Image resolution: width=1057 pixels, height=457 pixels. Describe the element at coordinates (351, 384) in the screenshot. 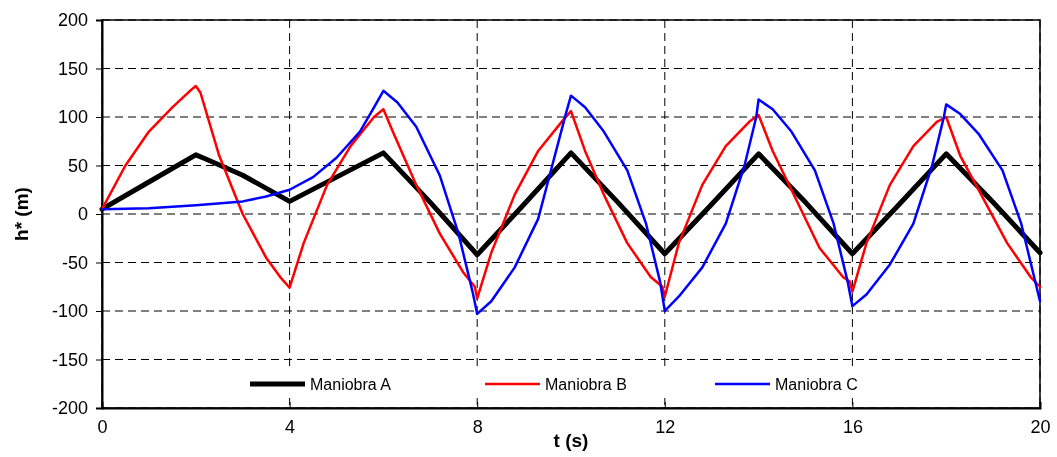

I see `legend-label: Maniobra A` at that location.